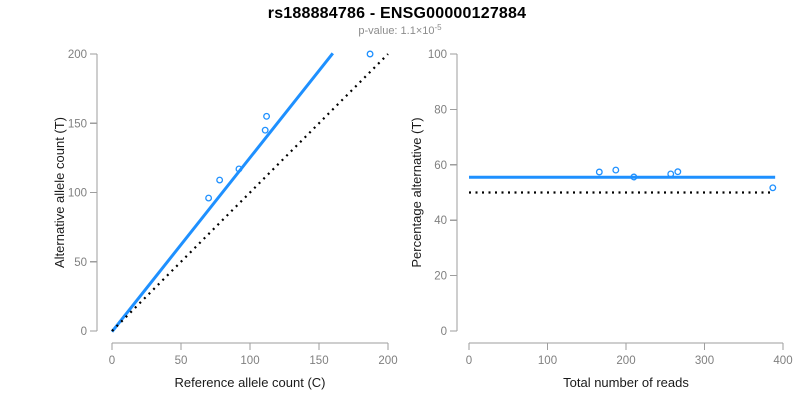 This screenshot has height=400, width=800. What do you see at coordinates (626, 382) in the screenshot?
I see `x-axis-title: Total number of reads` at bounding box center [626, 382].